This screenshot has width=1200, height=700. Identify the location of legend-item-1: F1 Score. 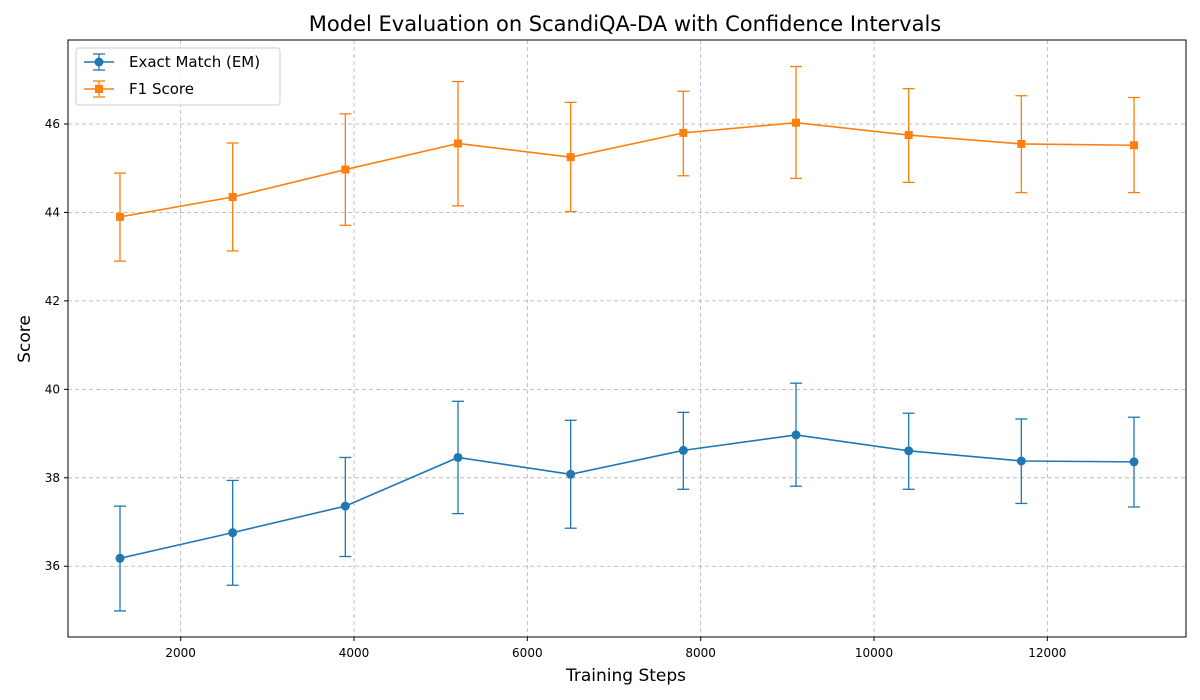
(139, 89).